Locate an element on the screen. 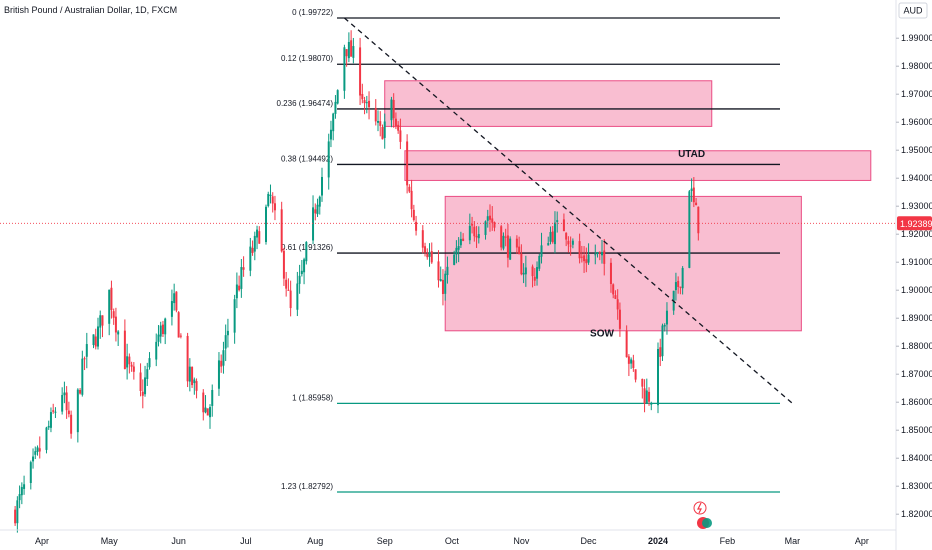  y-tick-label-8: 1.91000 is located at coordinates (916, 262).